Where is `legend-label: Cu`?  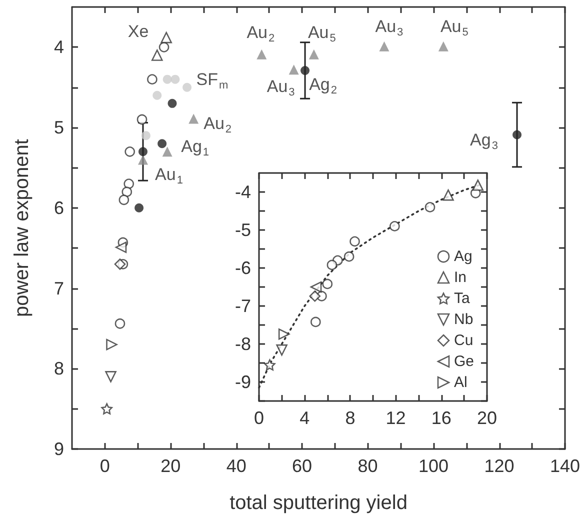 legend-label: Cu is located at coordinates (464, 340).